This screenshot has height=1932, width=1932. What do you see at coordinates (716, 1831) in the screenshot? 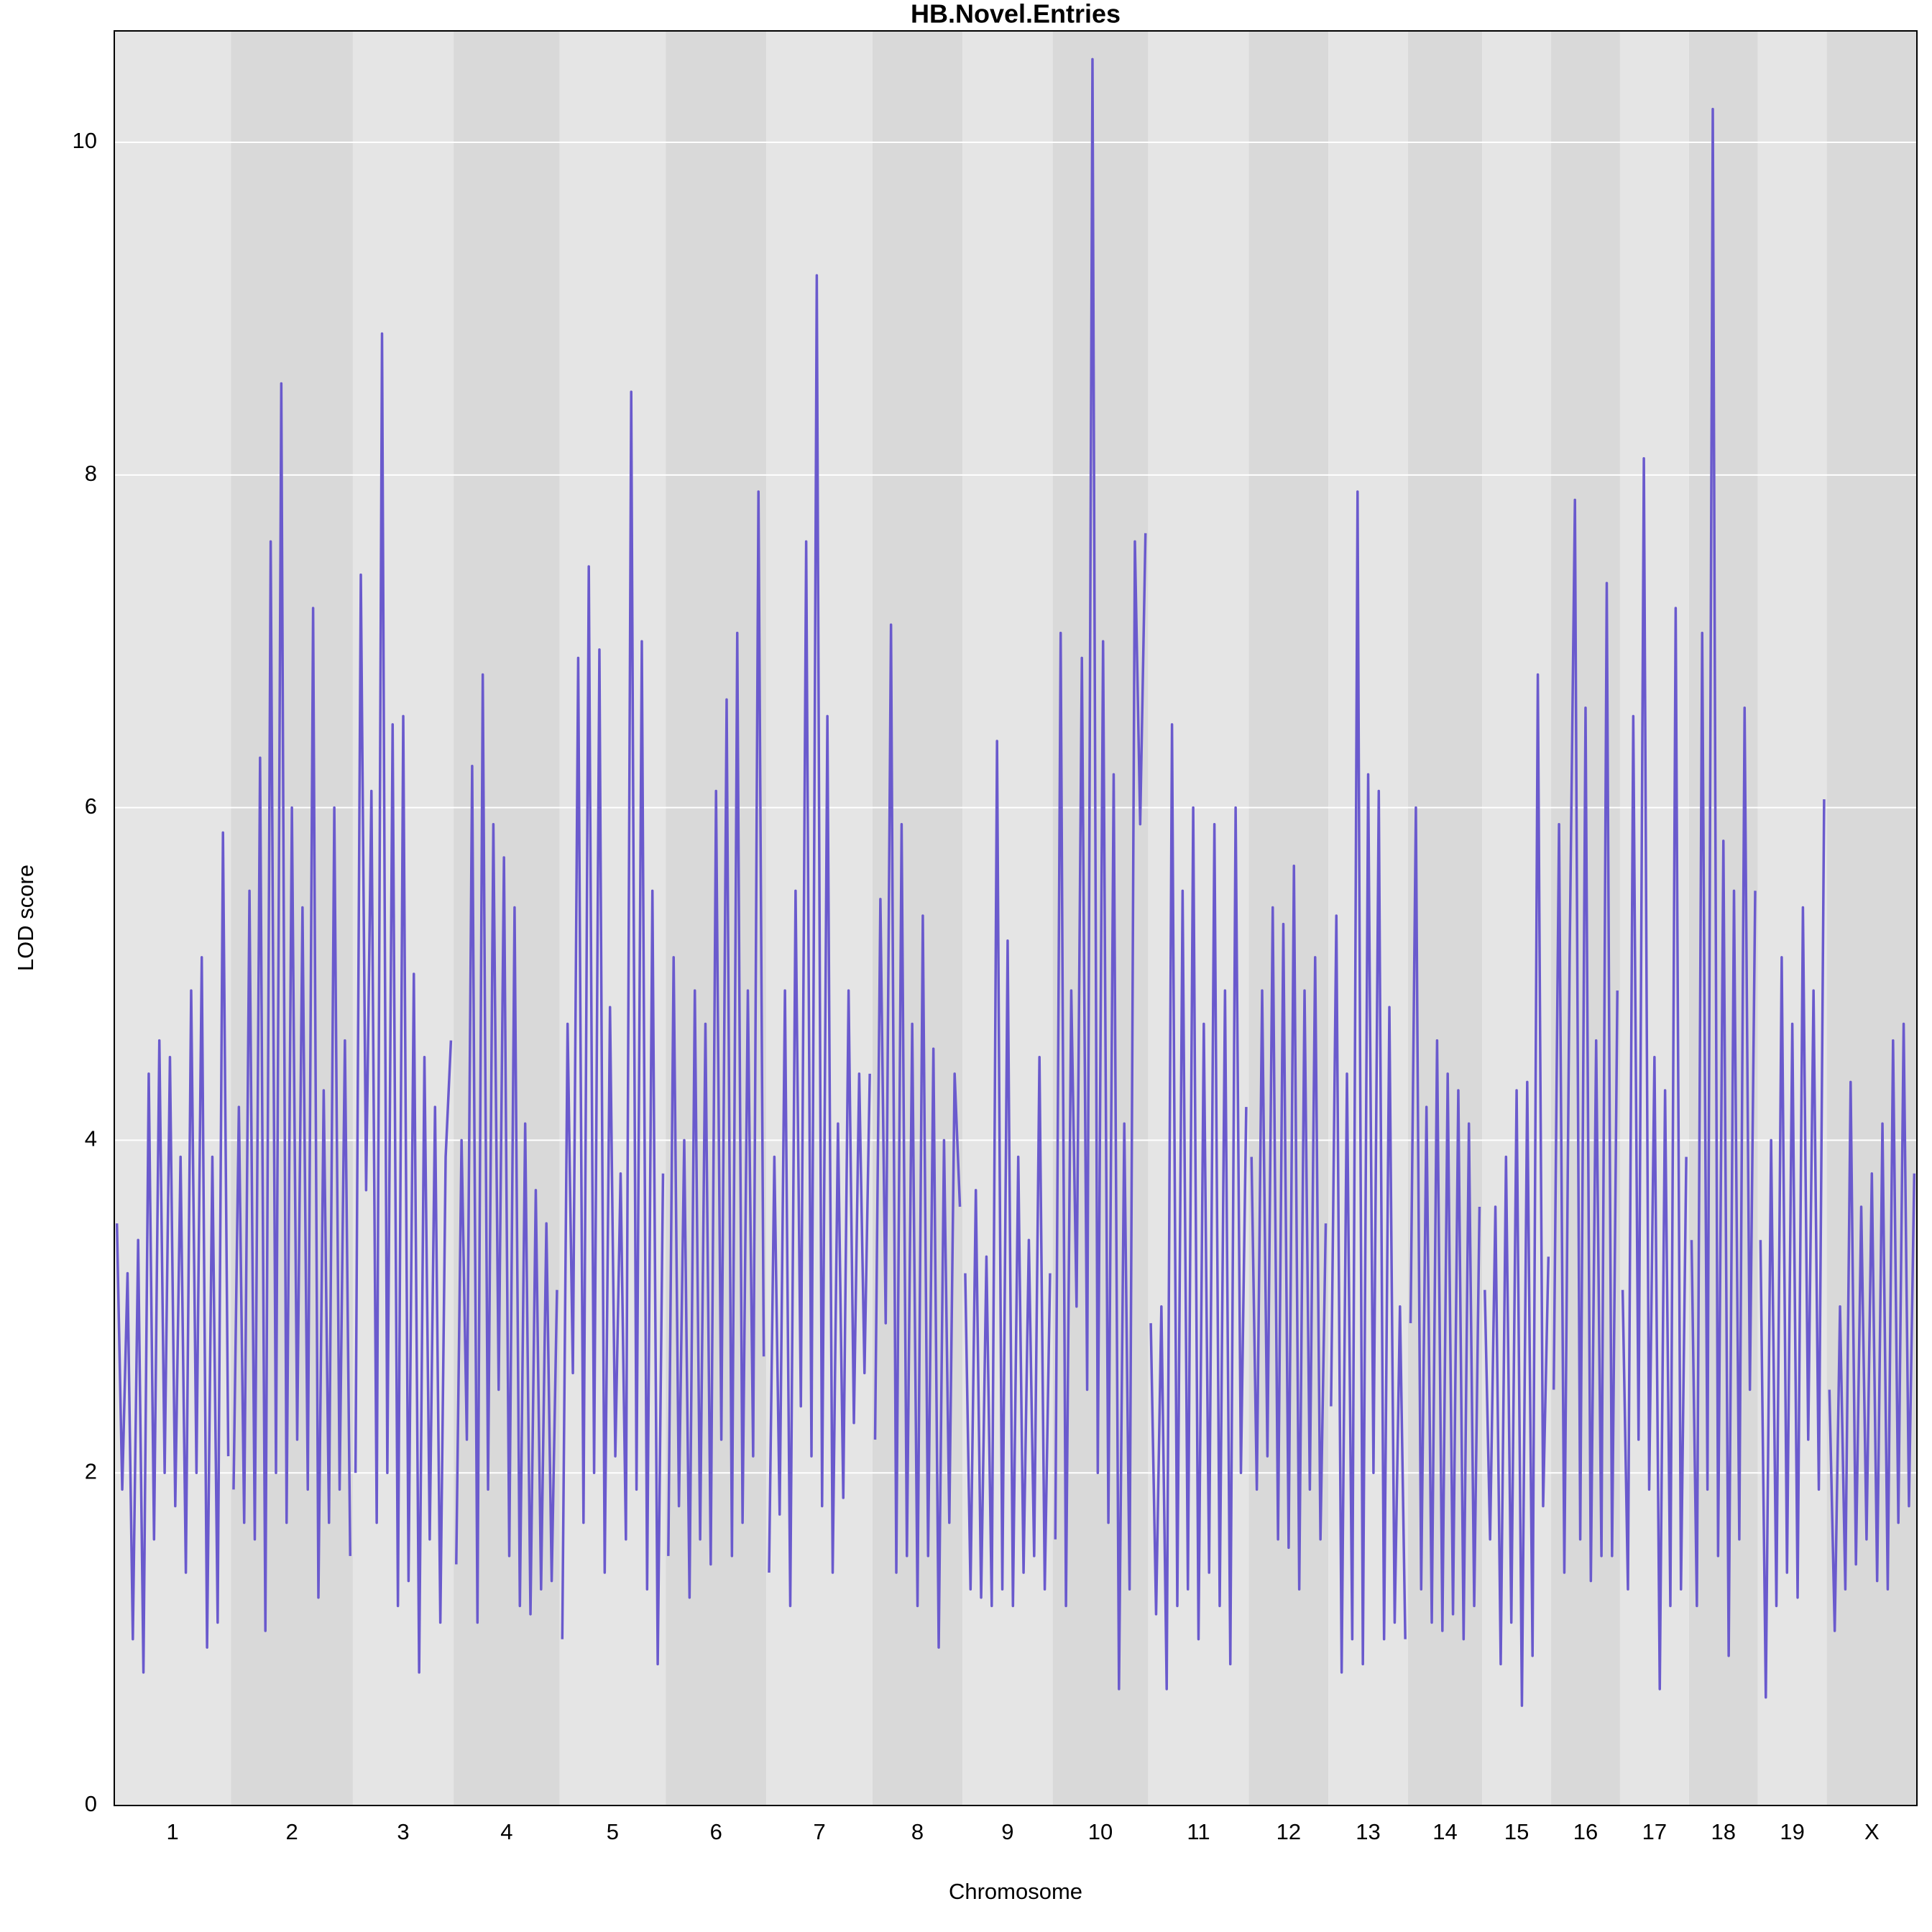
I see `x-tick-label: 6` at bounding box center [716, 1831].